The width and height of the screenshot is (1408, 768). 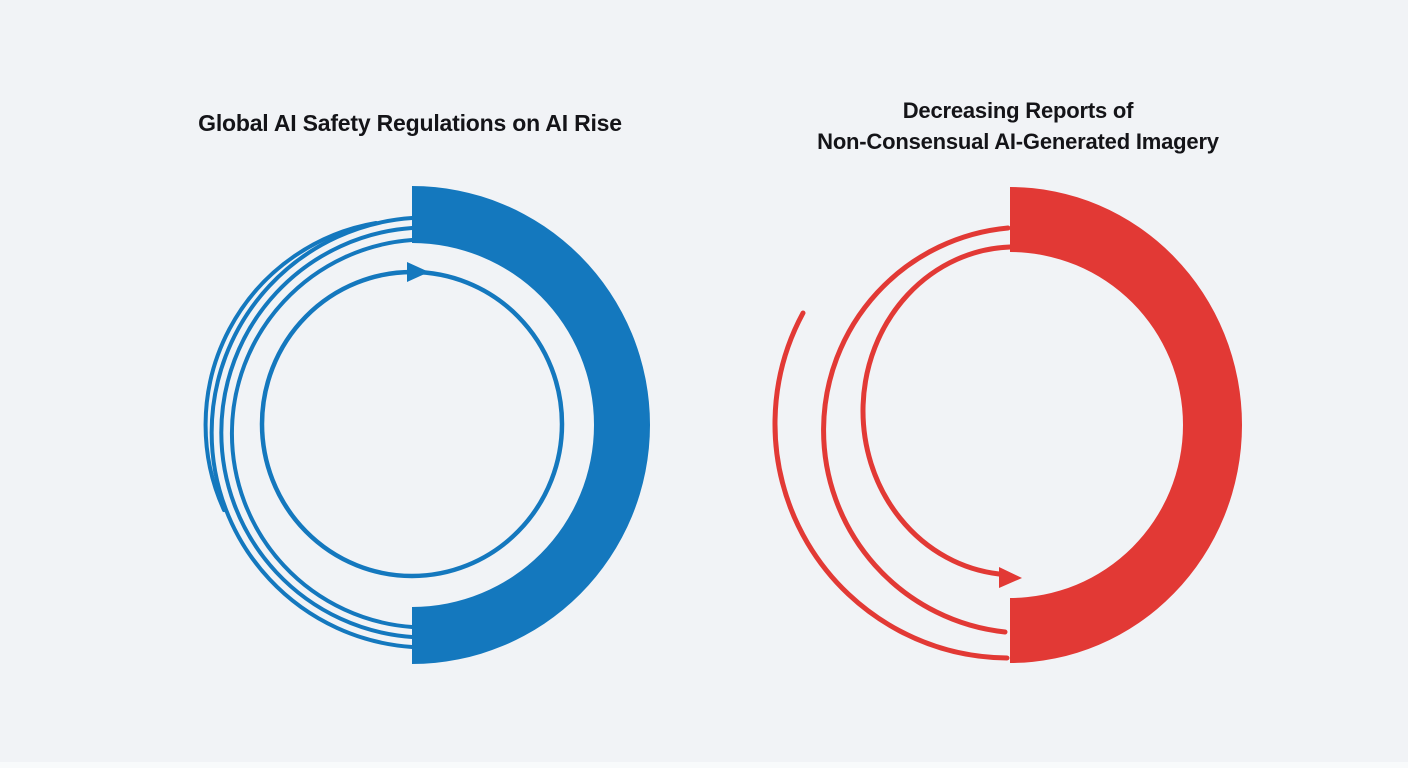 What do you see at coordinates (418, 272) in the screenshot?
I see `clockwise-arrow-icon` at bounding box center [418, 272].